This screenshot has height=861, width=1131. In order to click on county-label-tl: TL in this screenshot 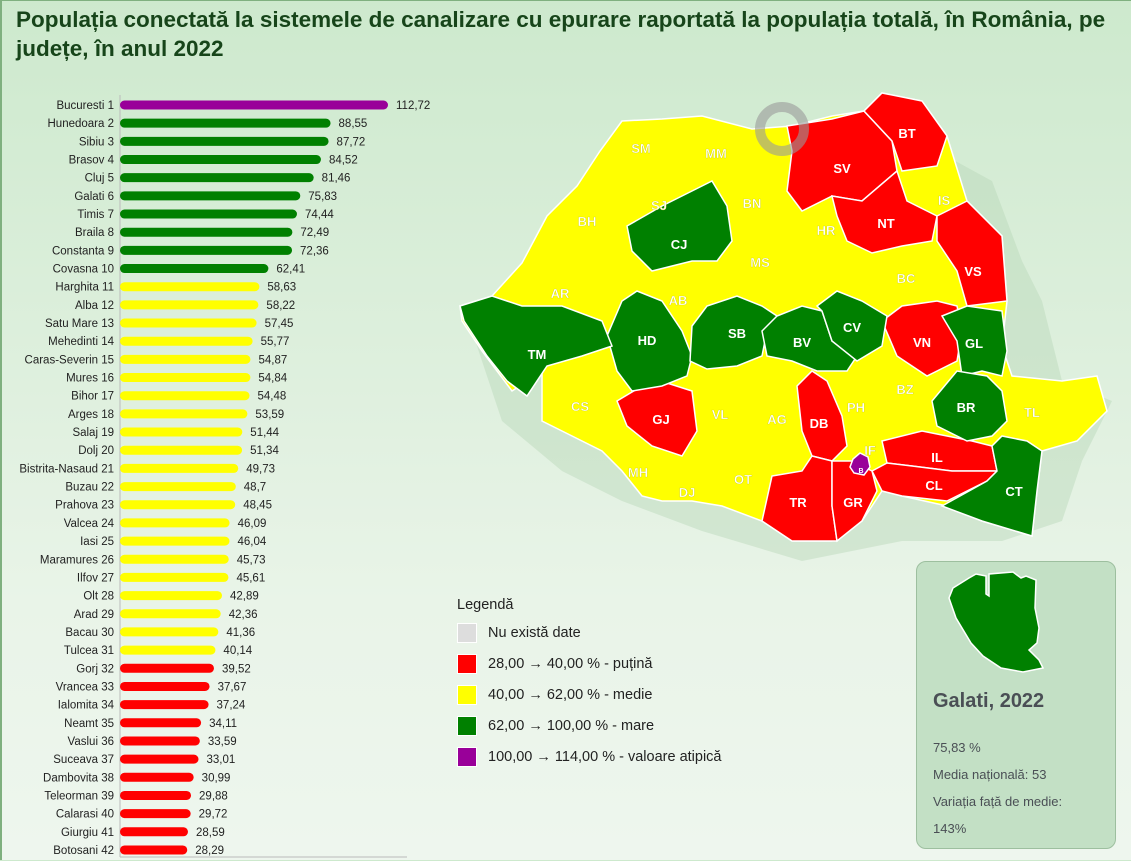, I will do `click(1032, 412)`.